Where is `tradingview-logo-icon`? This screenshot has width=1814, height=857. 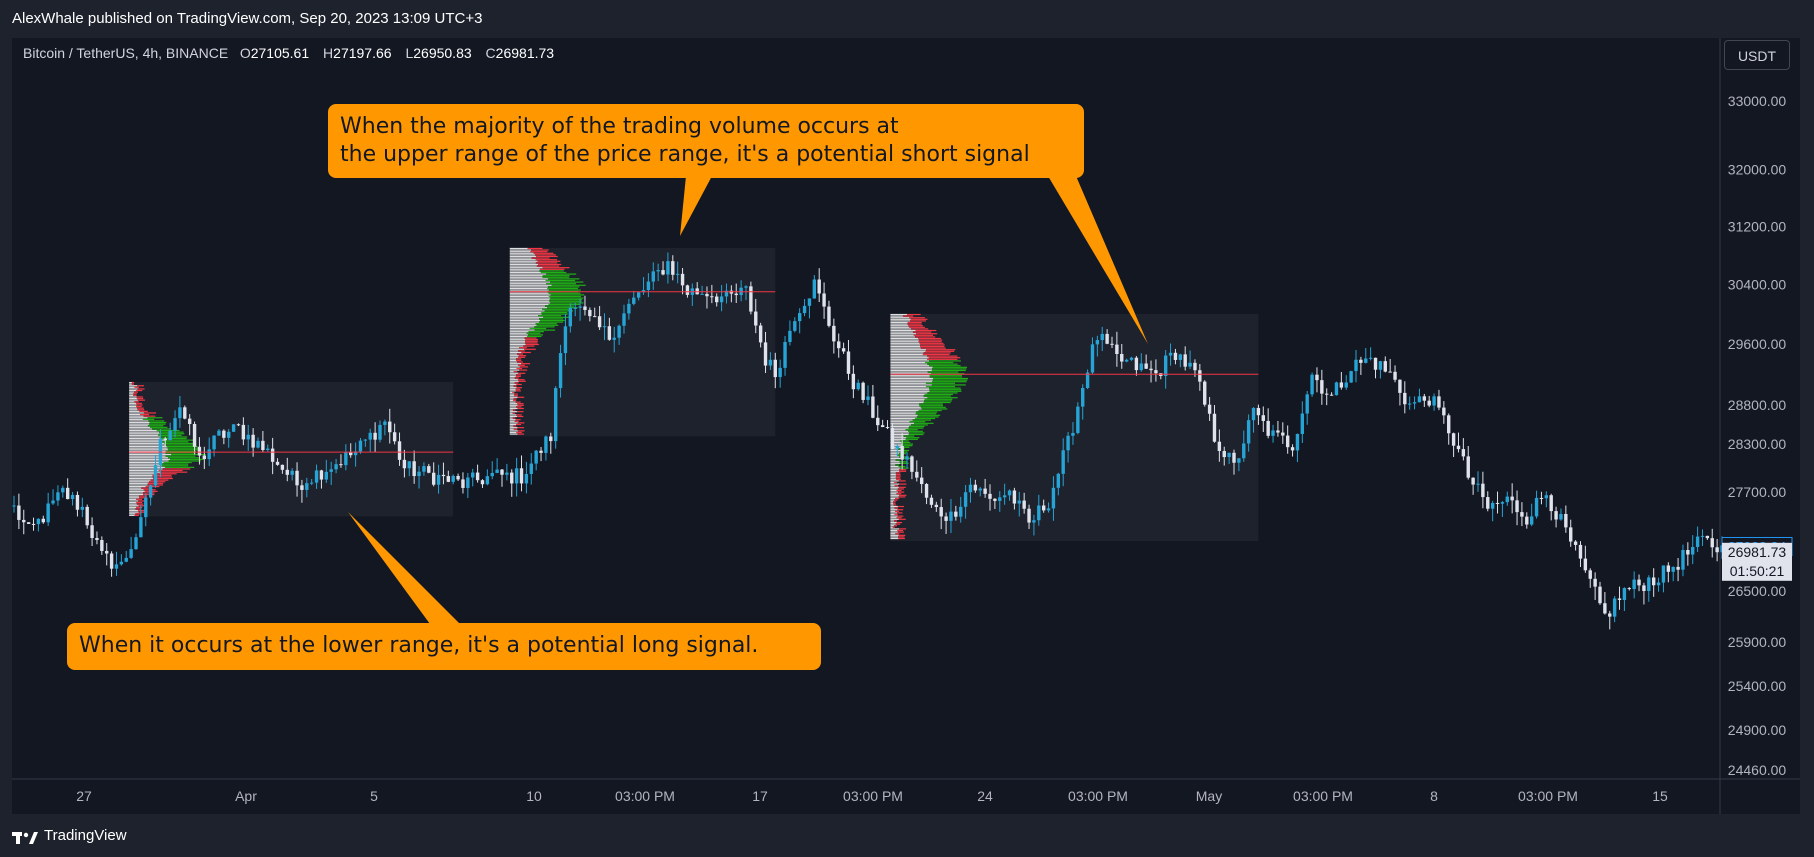 tradingview-logo-icon is located at coordinates (26, 836).